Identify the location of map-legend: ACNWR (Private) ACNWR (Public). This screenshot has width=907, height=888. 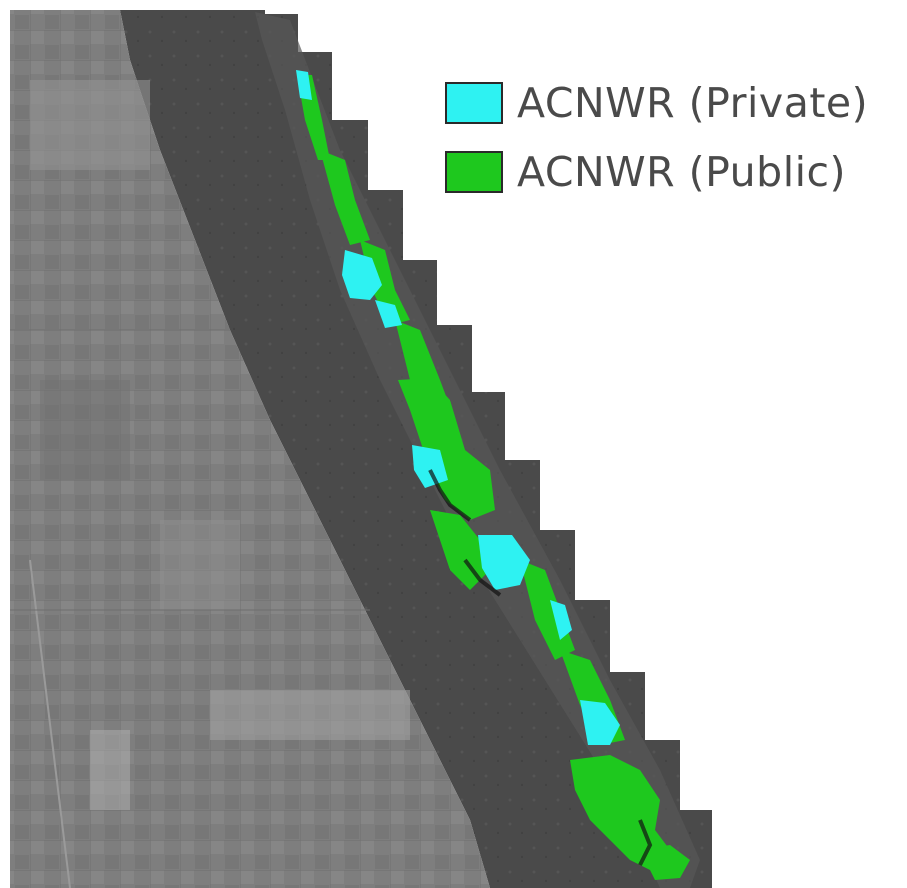
(672, 143).